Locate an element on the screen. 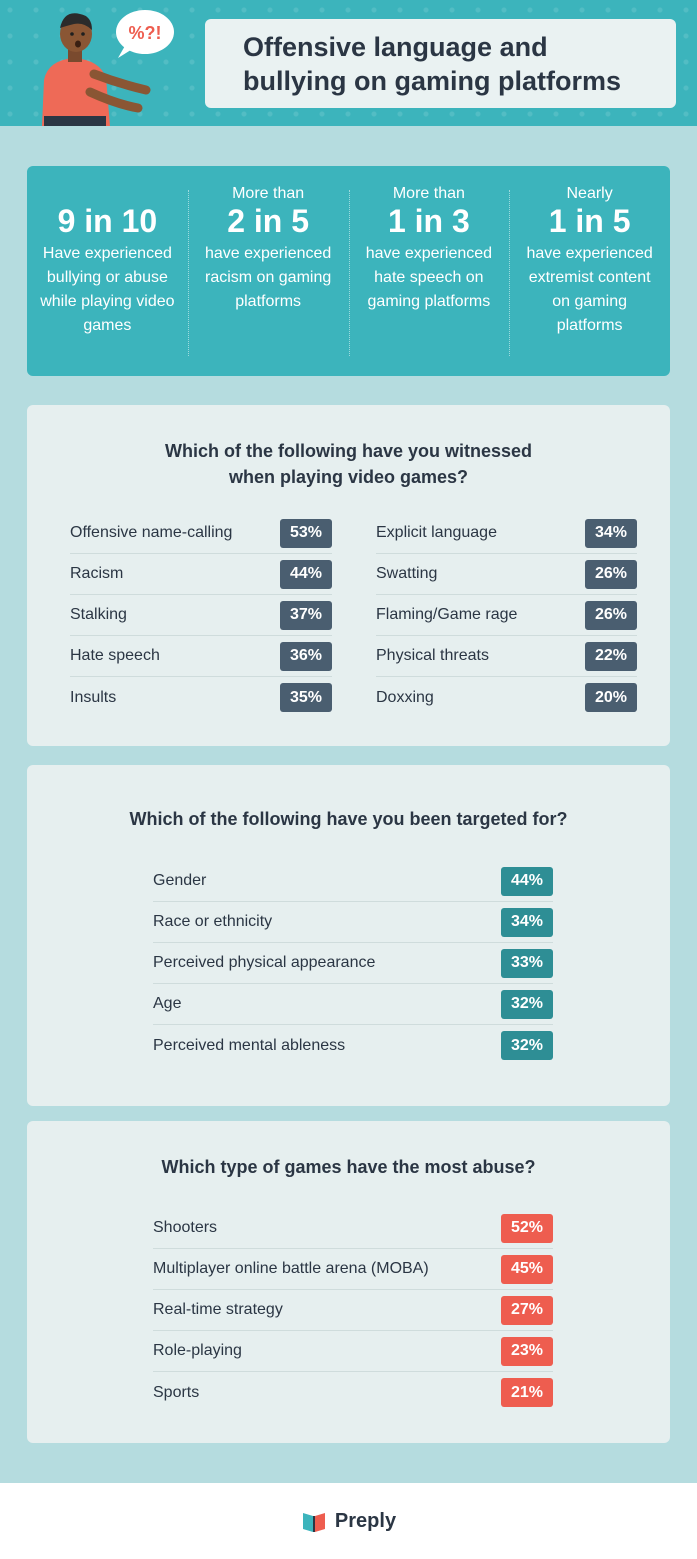 This screenshot has height=1559, width=697. item-label: Shooters is located at coordinates (185, 1227).